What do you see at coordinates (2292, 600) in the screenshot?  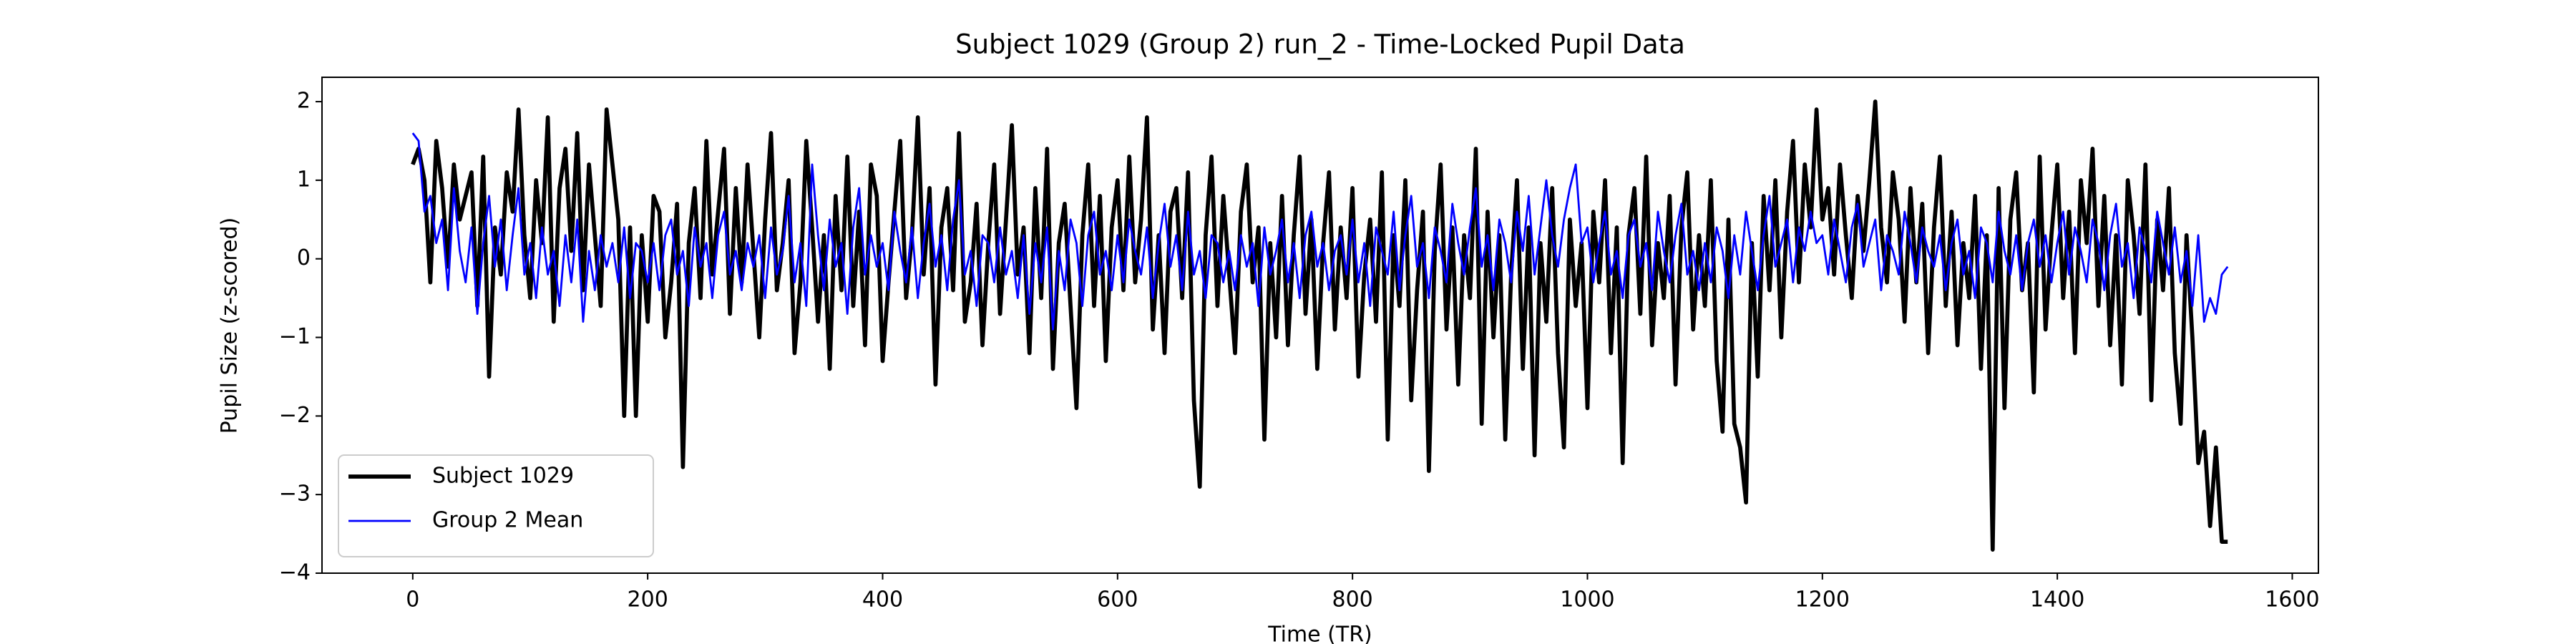 I see `x-tick-label: 1600` at bounding box center [2292, 600].